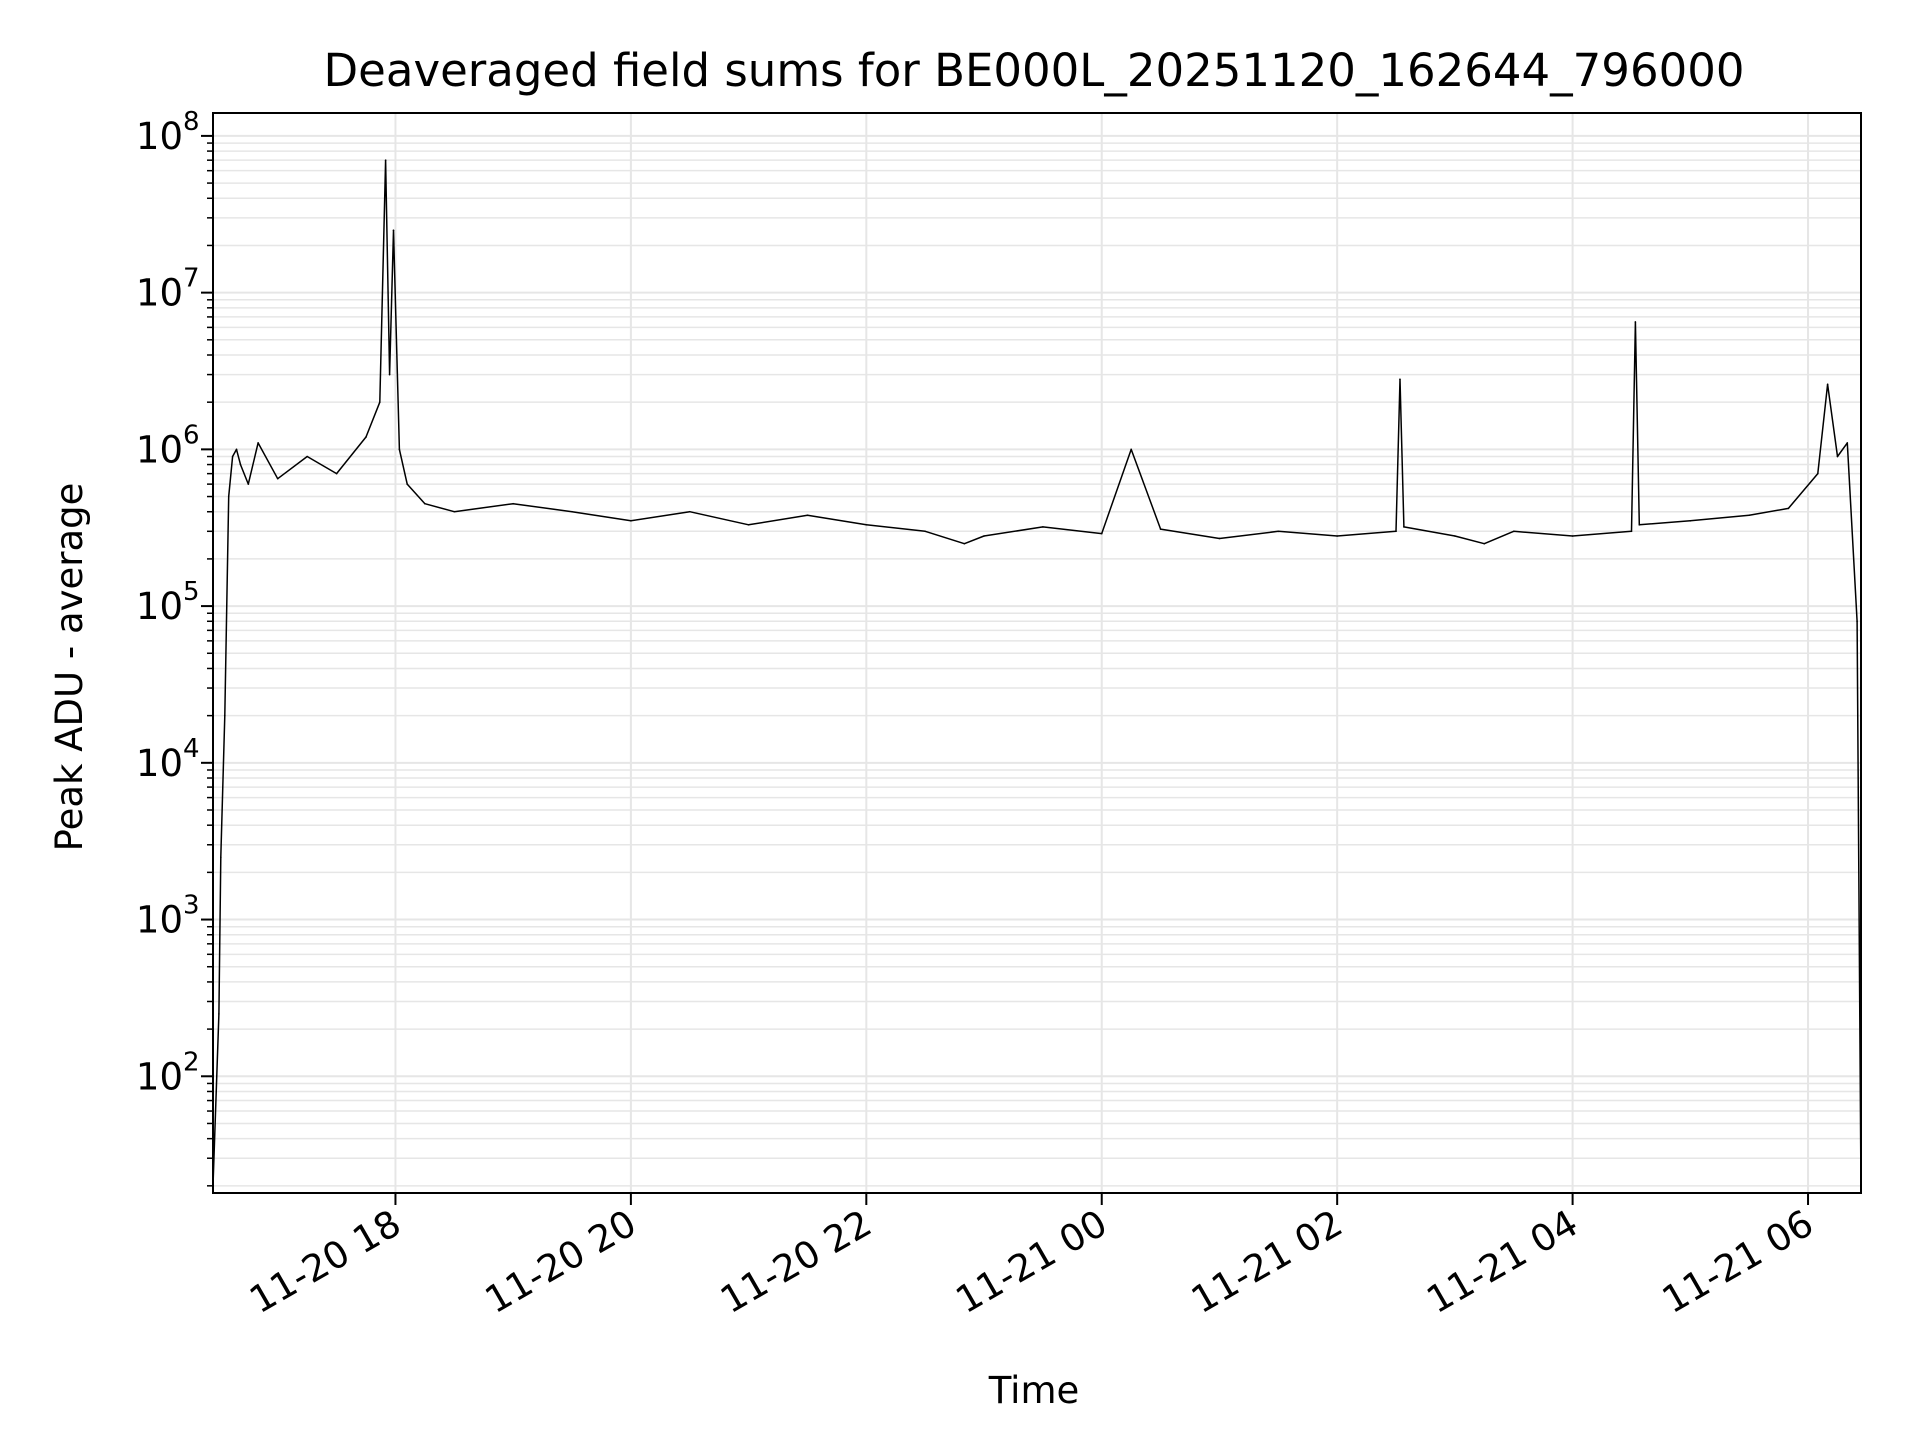  What do you see at coordinates (191, 122) in the screenshot?
I see `y-tick-exponent: 8` at bounding box center [191, 122].